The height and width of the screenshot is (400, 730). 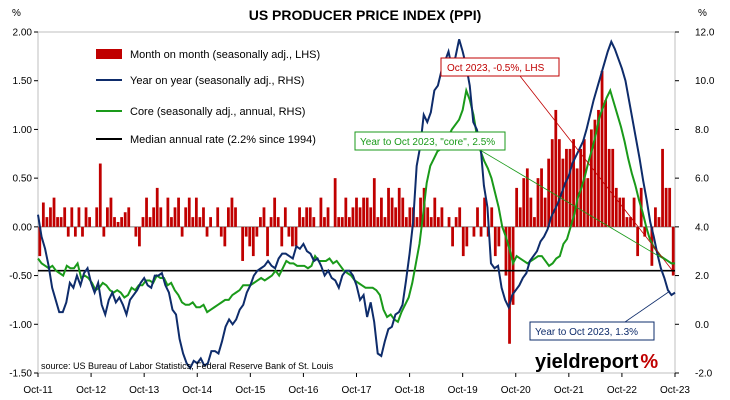 What do you see at coordinates (217, 81) in the screenshot?
I see `legend-label-yoy: Year on year (seasonally adj., RHS)` at bounding box center [217, 81].